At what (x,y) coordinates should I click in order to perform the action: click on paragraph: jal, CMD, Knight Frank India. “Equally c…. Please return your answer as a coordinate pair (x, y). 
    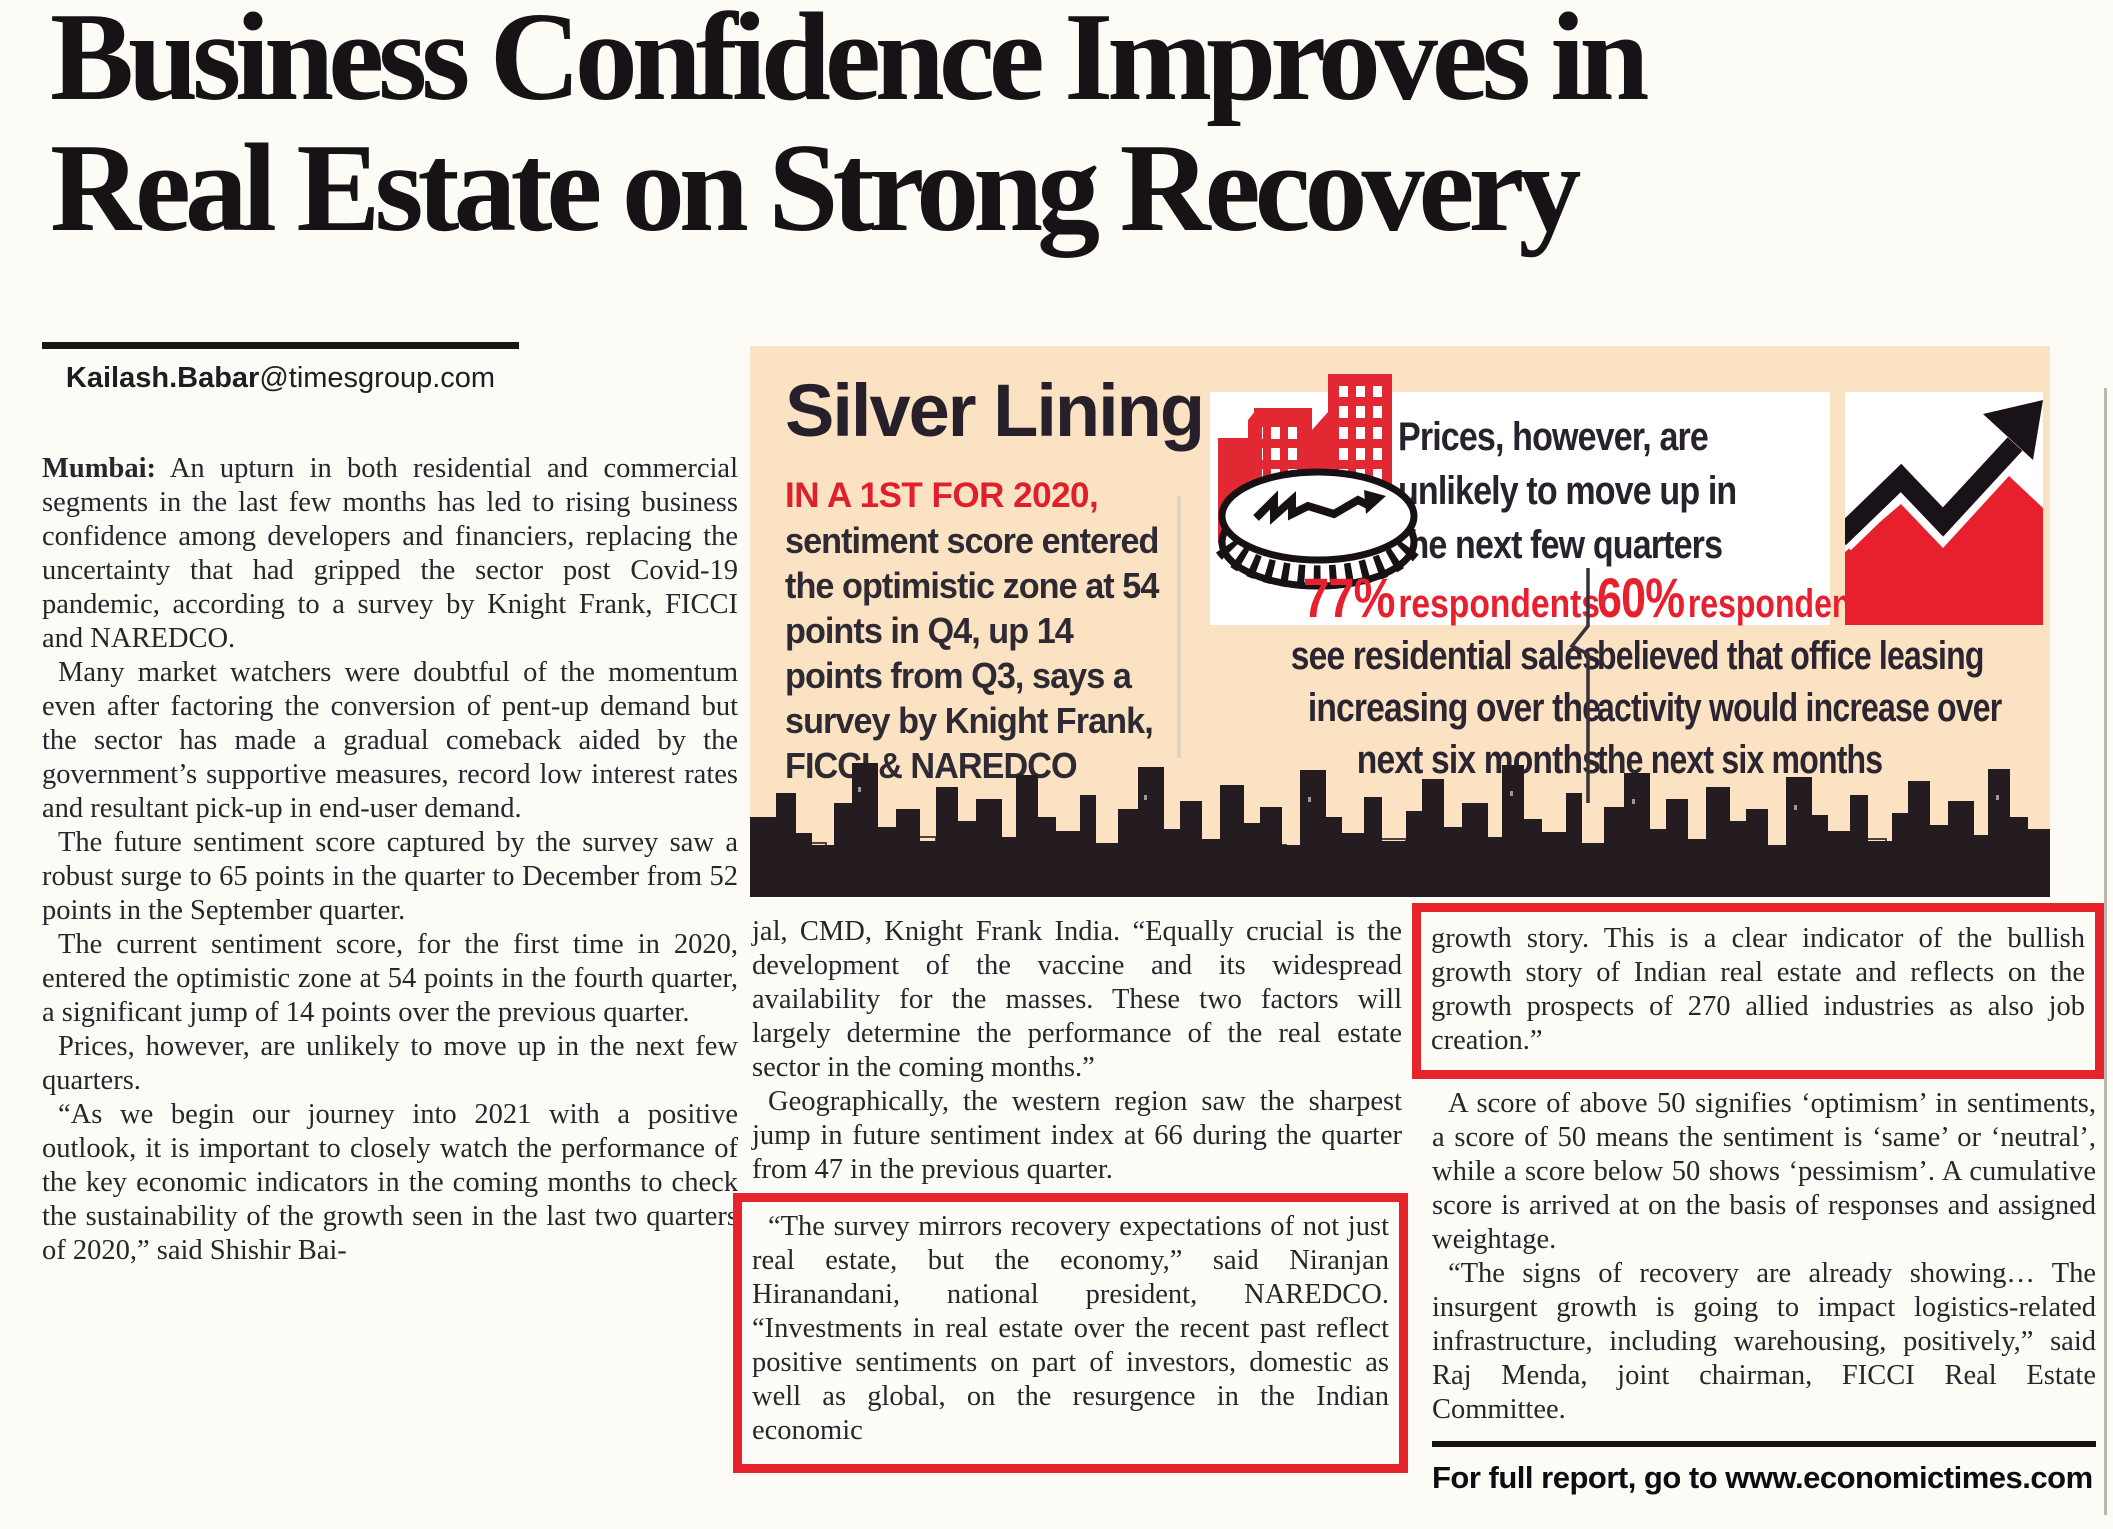
    Looking at the image, I should click on (1077, 999).